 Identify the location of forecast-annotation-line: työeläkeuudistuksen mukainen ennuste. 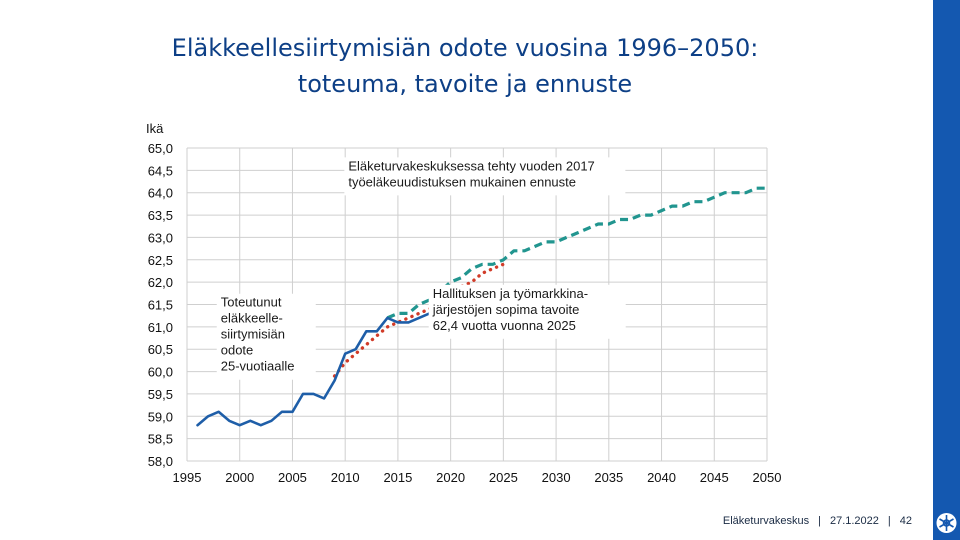
(462, 181).